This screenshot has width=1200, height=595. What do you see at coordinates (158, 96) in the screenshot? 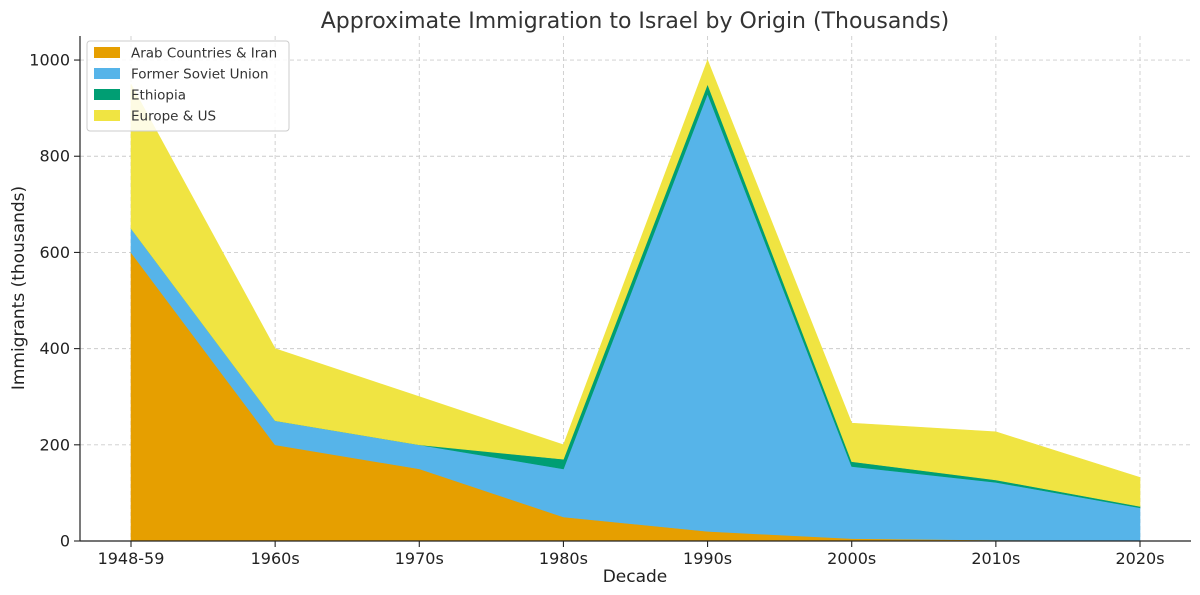
I see `legend-label: Ethiopia` at bounding box center [158, 96].